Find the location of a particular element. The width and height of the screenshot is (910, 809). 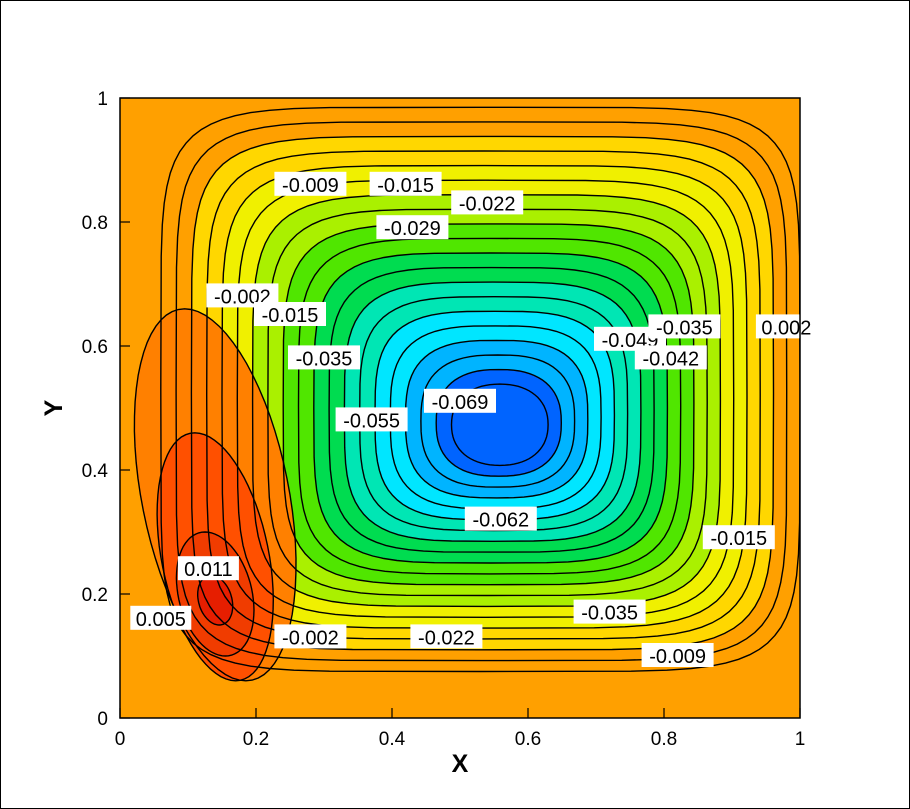

y-axis-title: Y is located at coordinates (54, 407).